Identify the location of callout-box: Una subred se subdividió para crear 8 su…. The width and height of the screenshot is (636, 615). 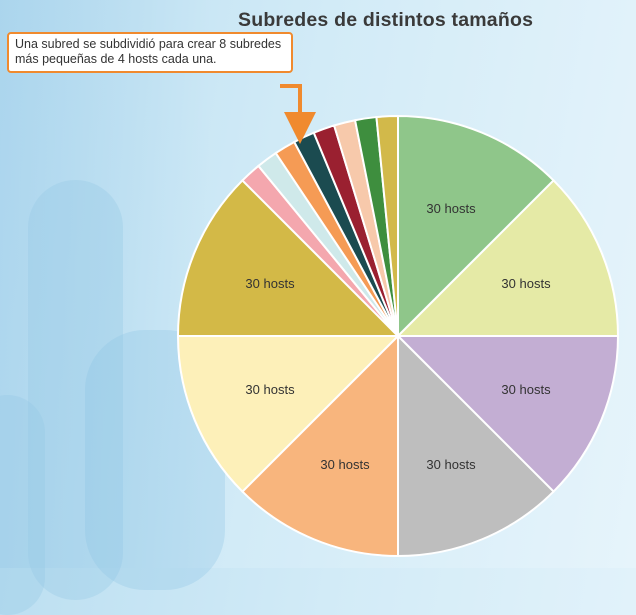
(150, 52).